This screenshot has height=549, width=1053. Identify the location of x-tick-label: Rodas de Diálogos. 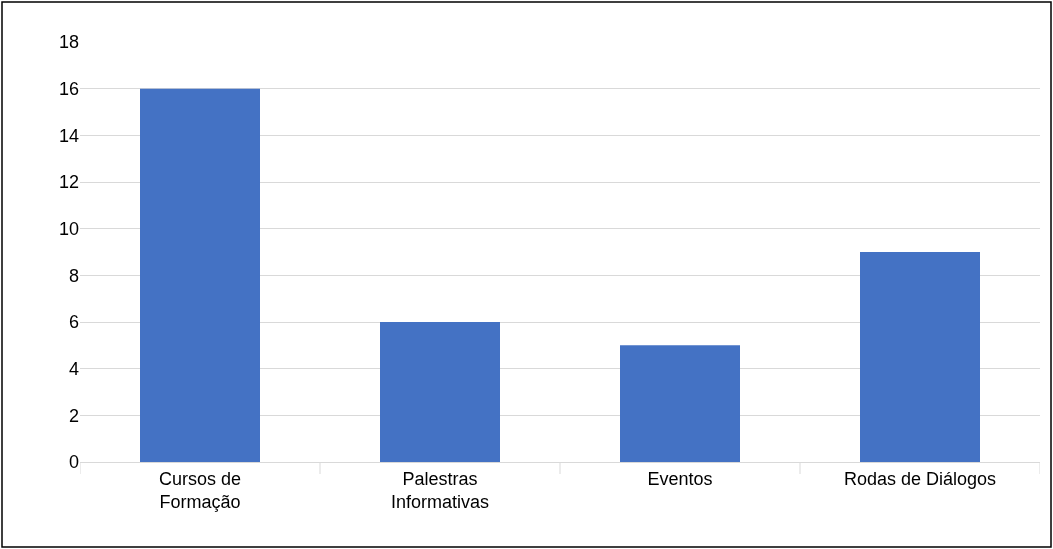
(920, 478).